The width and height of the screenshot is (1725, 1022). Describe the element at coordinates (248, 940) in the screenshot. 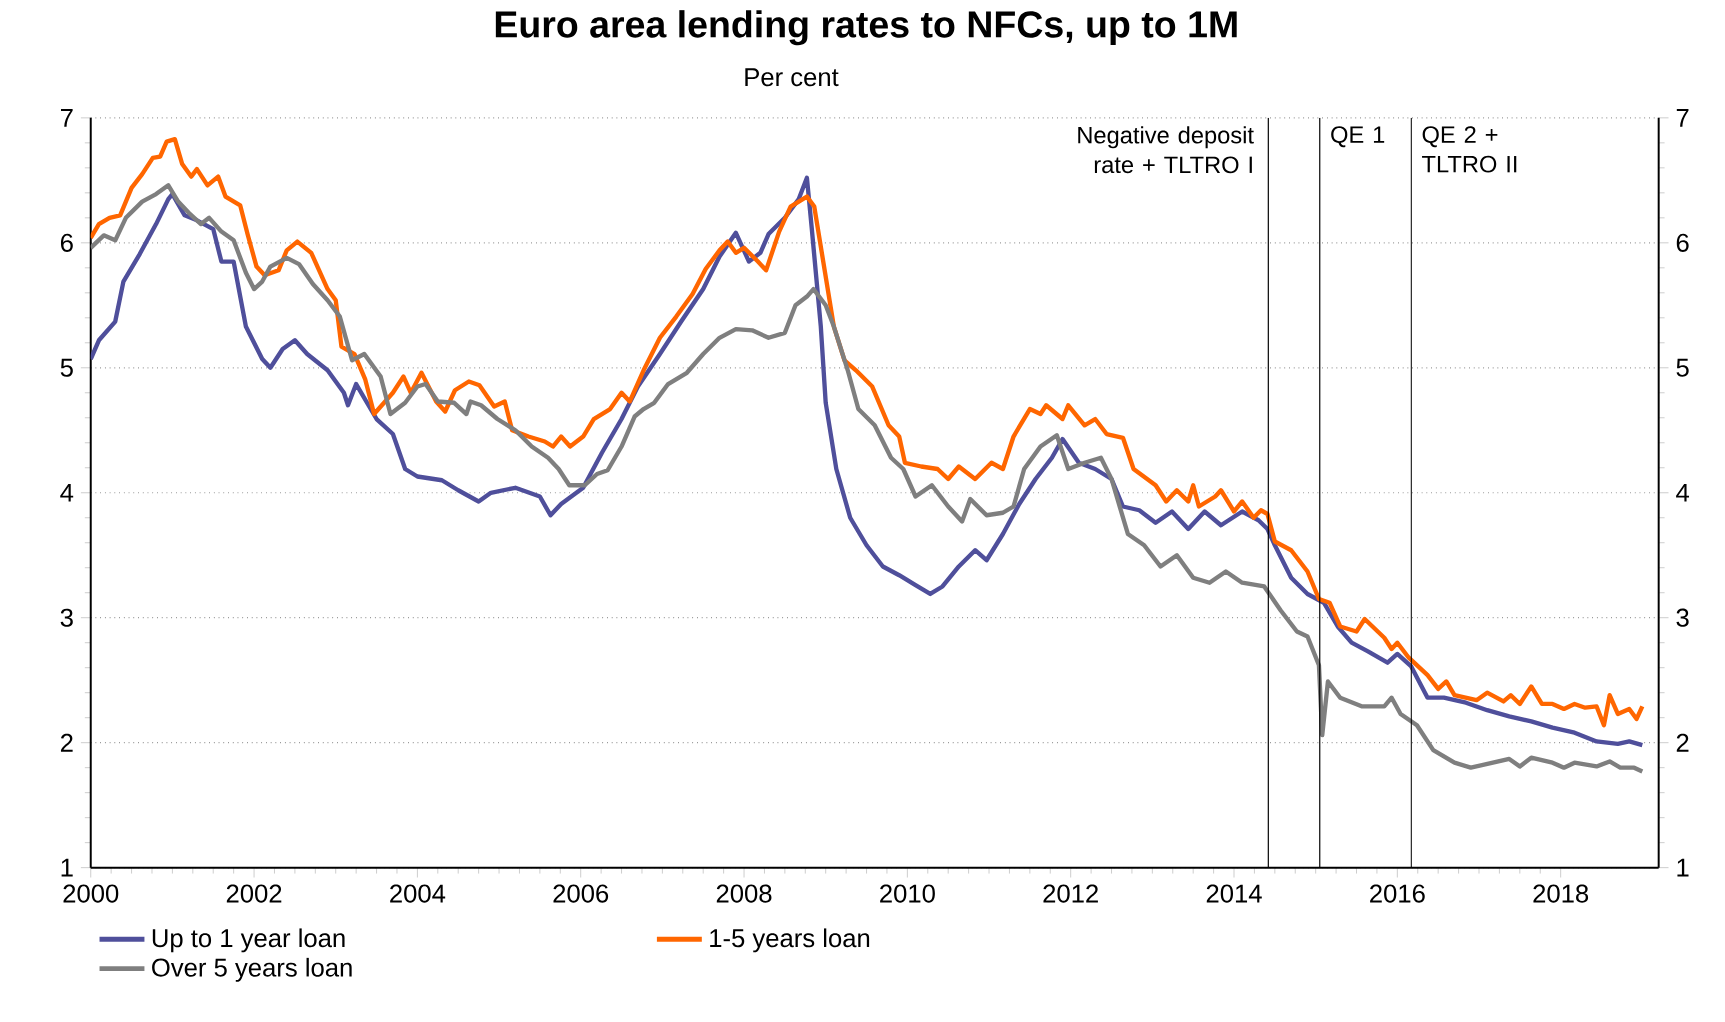

I see `legend-label: Up to 1 year loan` at that location.